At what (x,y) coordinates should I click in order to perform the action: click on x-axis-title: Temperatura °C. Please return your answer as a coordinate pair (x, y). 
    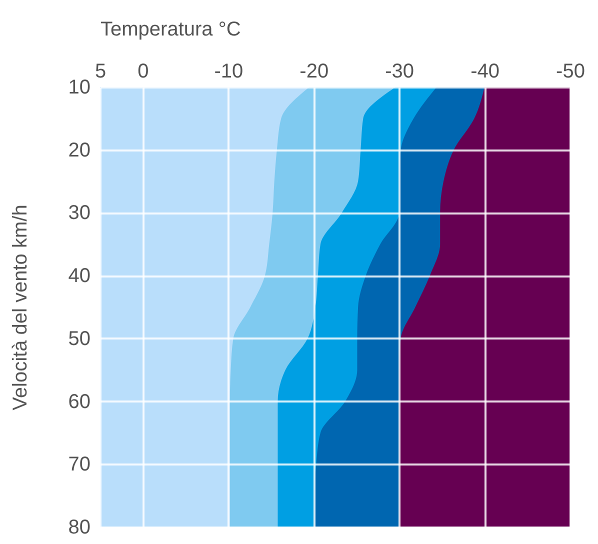
    Looking at the image, I should click on (170, 29).